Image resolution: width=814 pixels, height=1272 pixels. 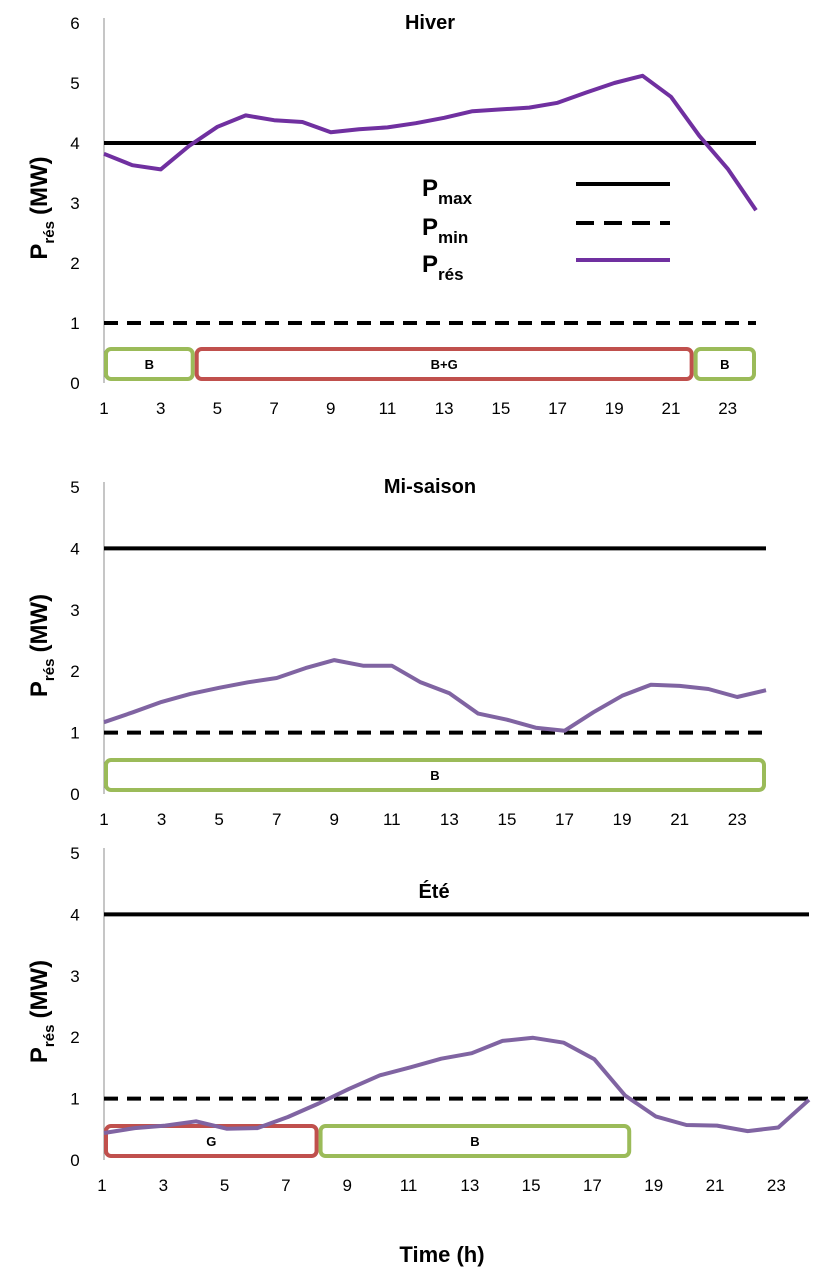 What do you see at coordinates (455, 198) in the screenshot?
I see `legend-label-sub: max` at bounding box center [455, 198].